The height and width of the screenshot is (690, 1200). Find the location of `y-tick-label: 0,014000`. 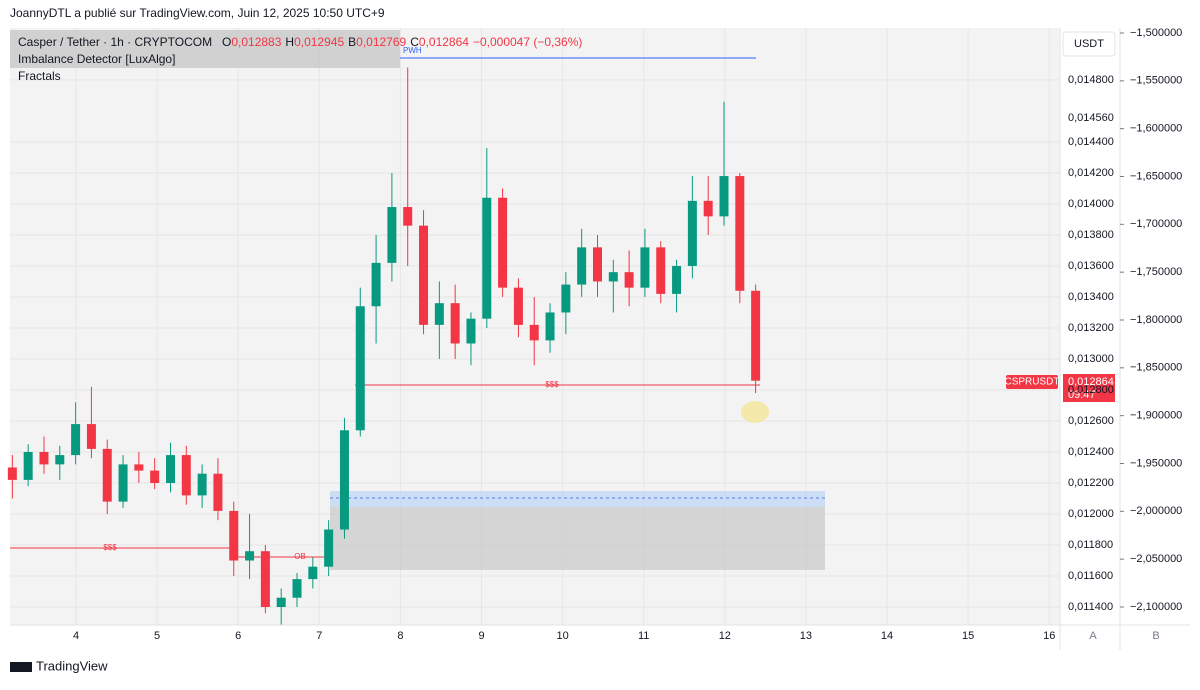

y-tick-label: 0,014000 is located at coordinates (1091, 204).